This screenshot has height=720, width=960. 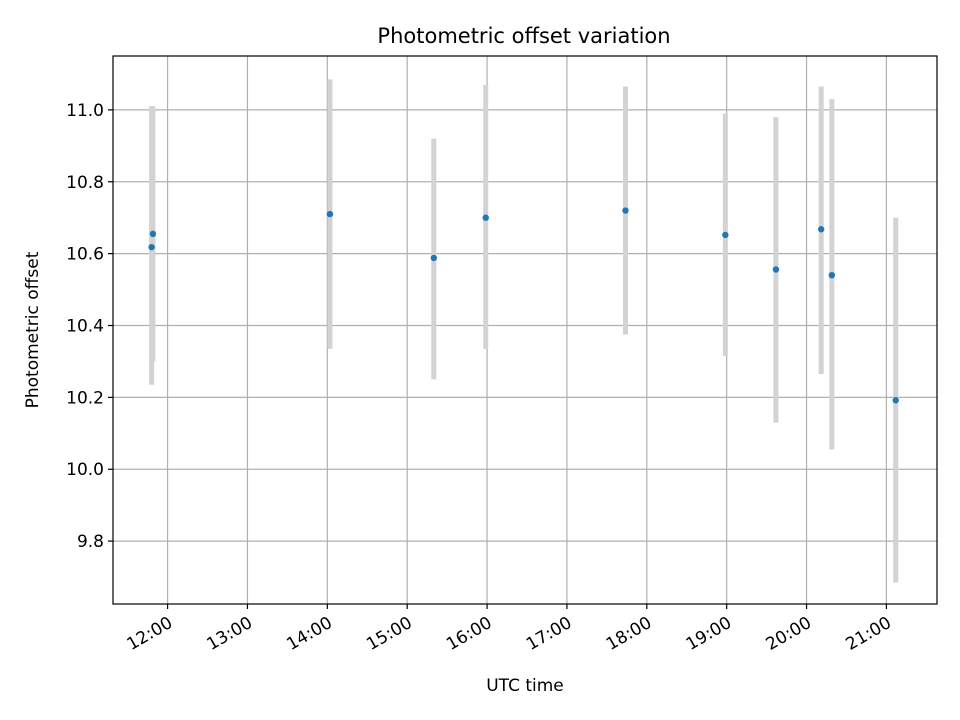 I want to click on chart-title: Photometric offset variation, so click(x=523, y=36).